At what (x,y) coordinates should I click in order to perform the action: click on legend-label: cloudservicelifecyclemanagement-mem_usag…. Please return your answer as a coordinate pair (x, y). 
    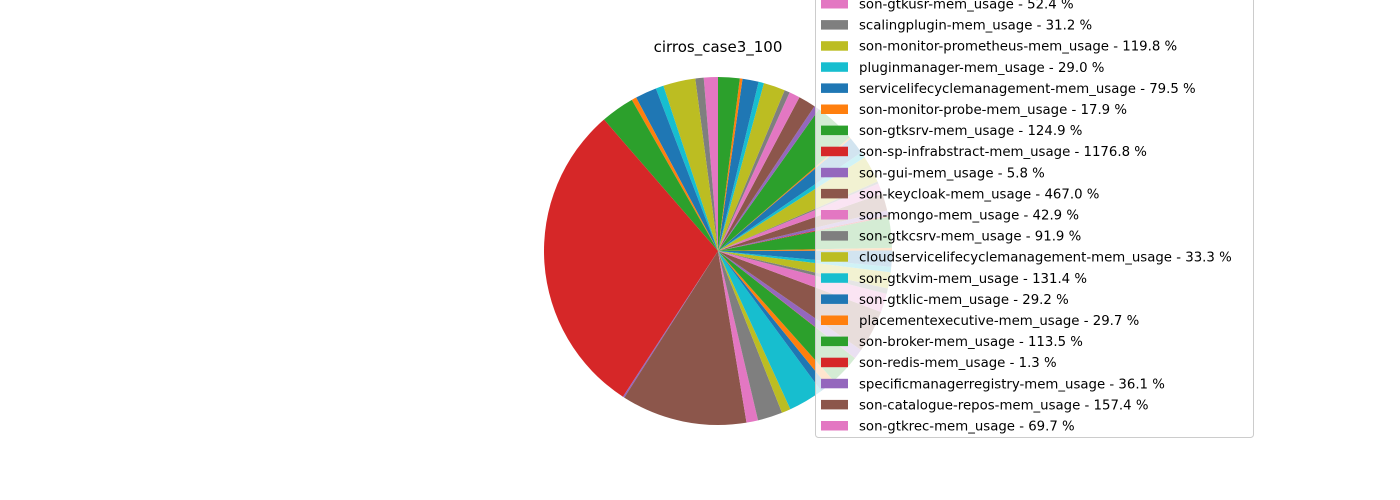
    Looking at the image, I should click on (1045, 258).